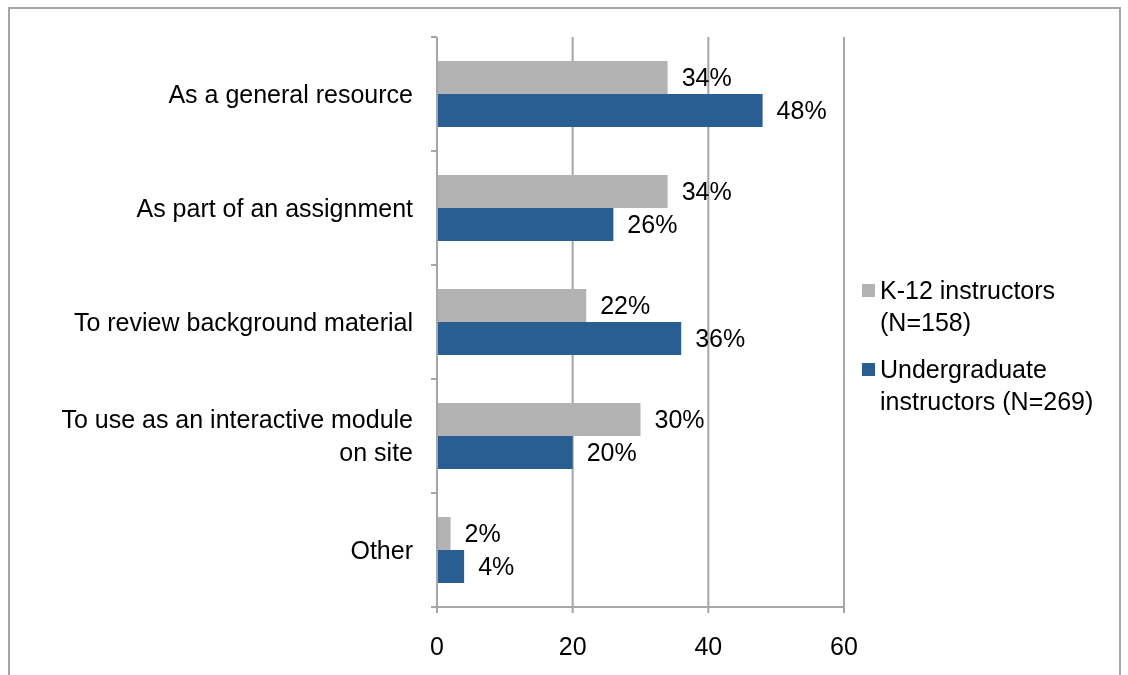 This screenshot has height=675, width=1128. What do you see at coordinates (243, 321) in the screenshot?
I see `y-tick-label: To review background material` at bounding box center [243, 321].